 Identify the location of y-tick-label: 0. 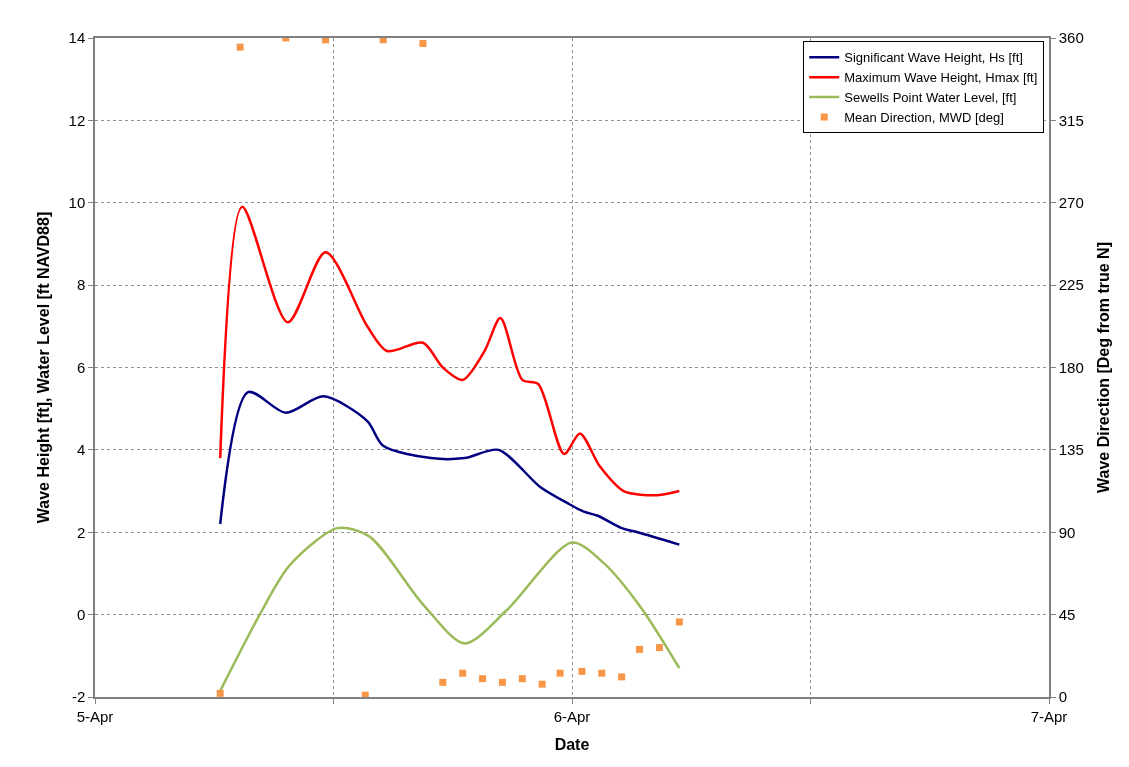
(81, 614).